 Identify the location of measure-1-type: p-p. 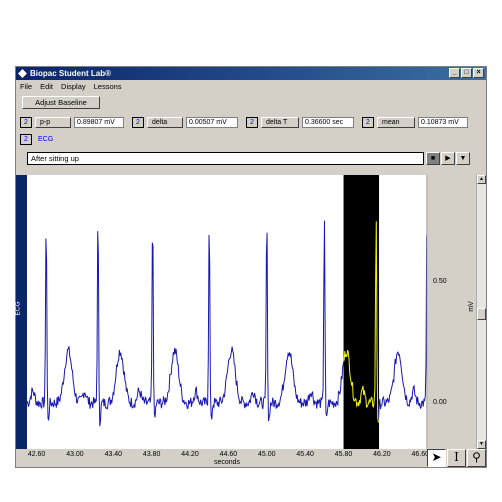
(53, 122).